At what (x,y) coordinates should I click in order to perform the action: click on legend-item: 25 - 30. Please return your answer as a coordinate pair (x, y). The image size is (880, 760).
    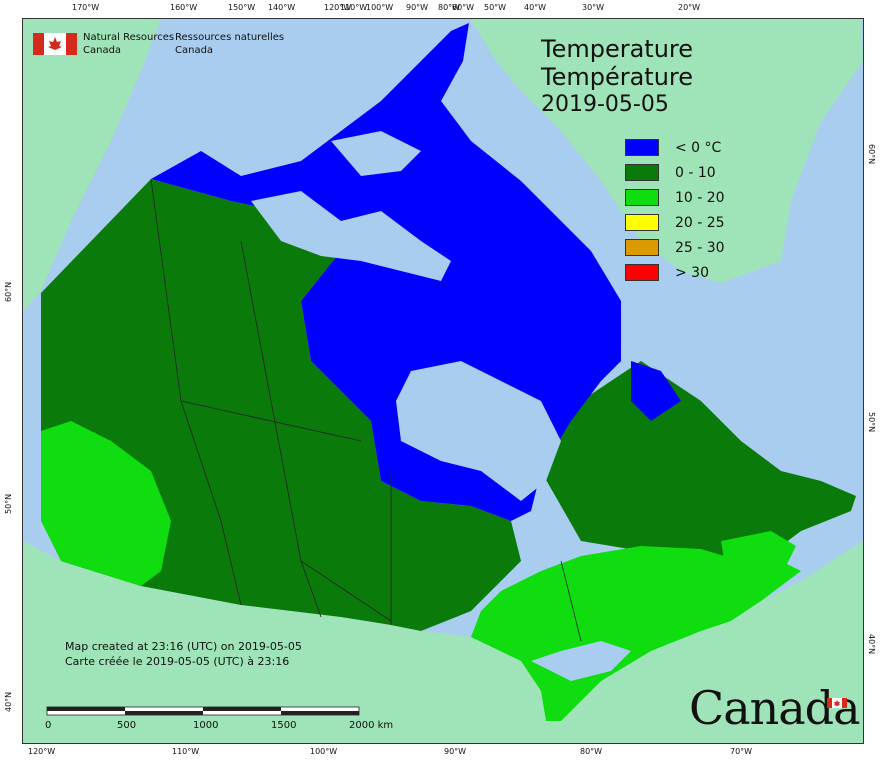
    Looking at the image, I should click on (675, 247).